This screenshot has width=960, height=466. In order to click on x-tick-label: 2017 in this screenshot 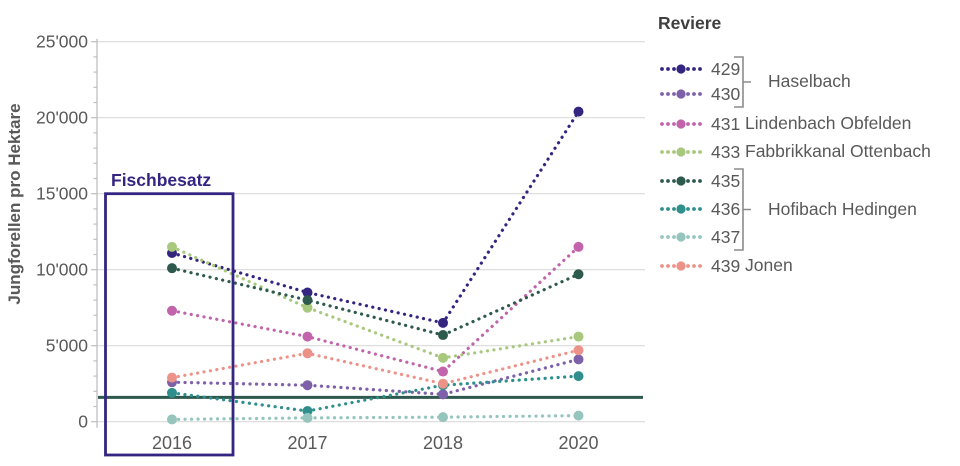, I will do `click(307, 443)`.